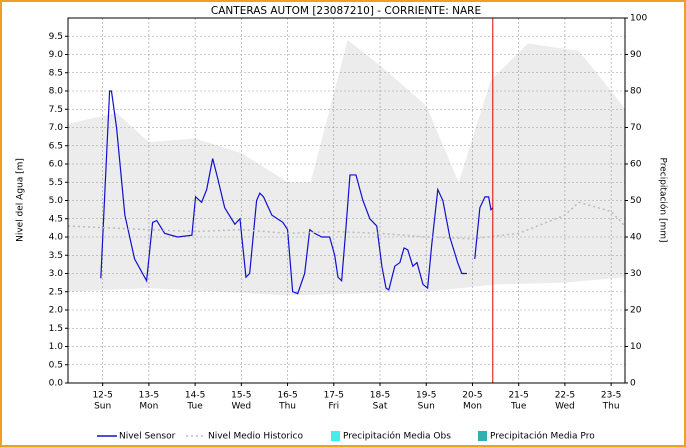 The width and height of the screenshot is (686, 447). Describe the element at coordinates (380, 396) in the screenshot. I see `x-tick-label: 18-5` at that location.